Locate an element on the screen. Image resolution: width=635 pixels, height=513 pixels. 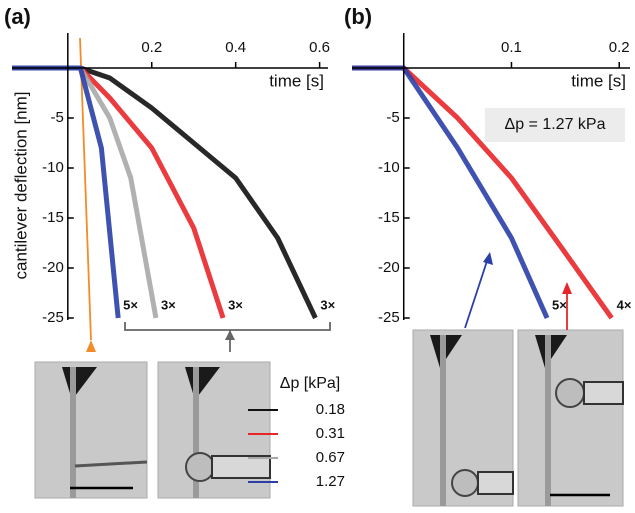
y-axis-label: cantilever deflection [nm] is located at coordinates (20, 185).